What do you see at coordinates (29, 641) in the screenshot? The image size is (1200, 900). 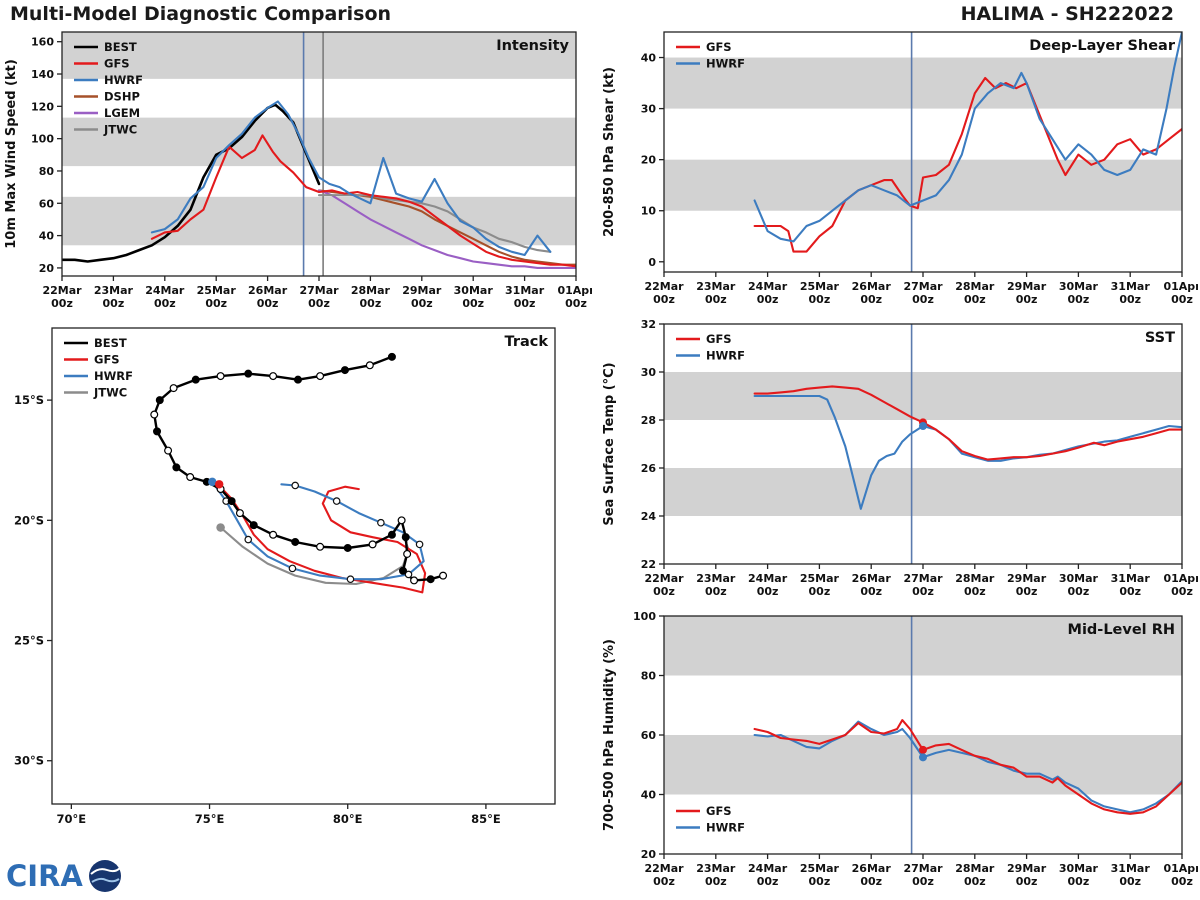 I see `svg-text: 25°S` at bounding box center [29, 641].